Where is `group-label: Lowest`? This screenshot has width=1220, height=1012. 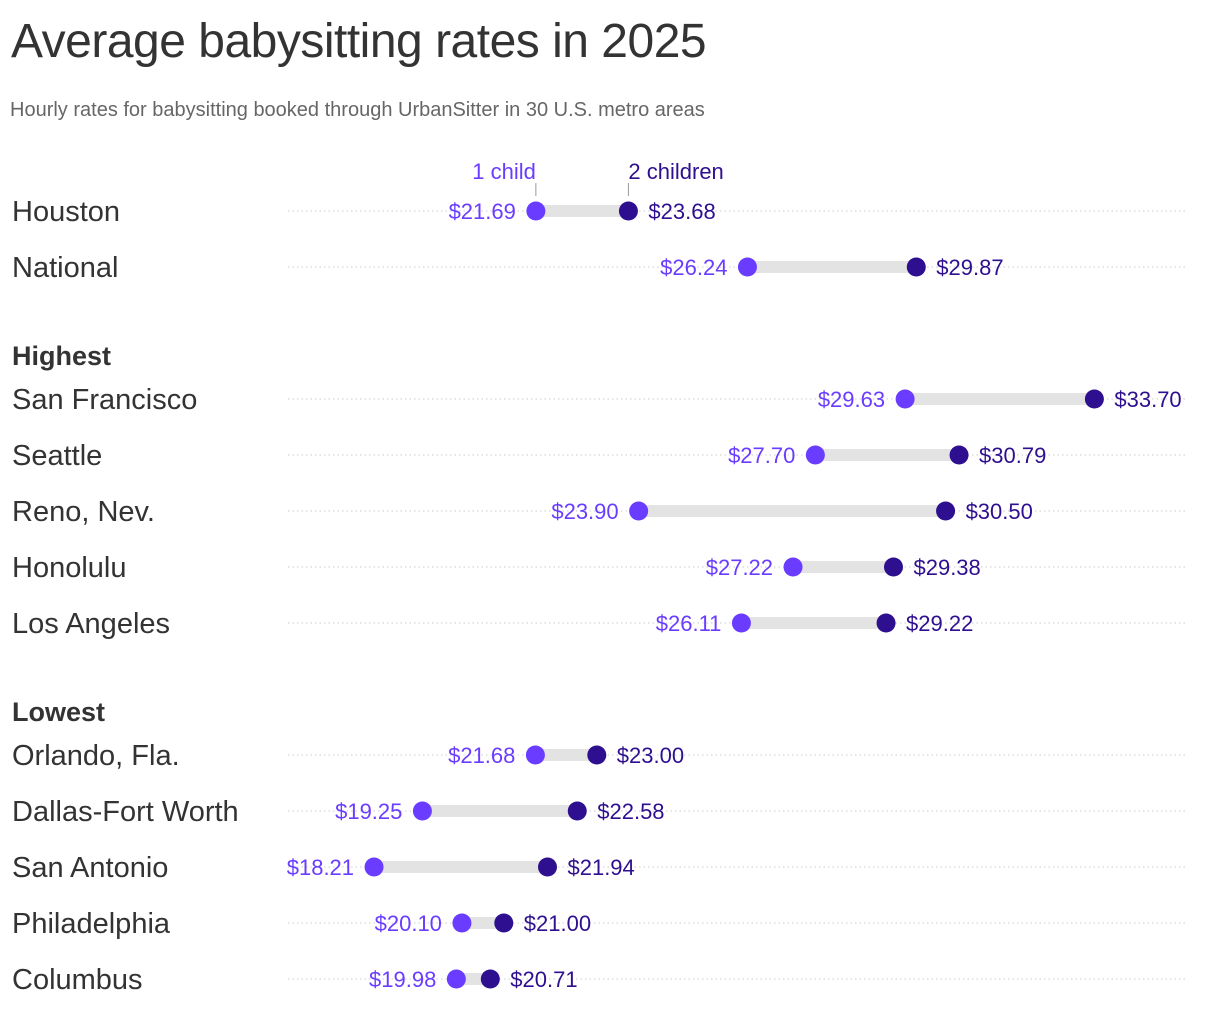
group-label: Lowest is located at coordinates (58, 712).